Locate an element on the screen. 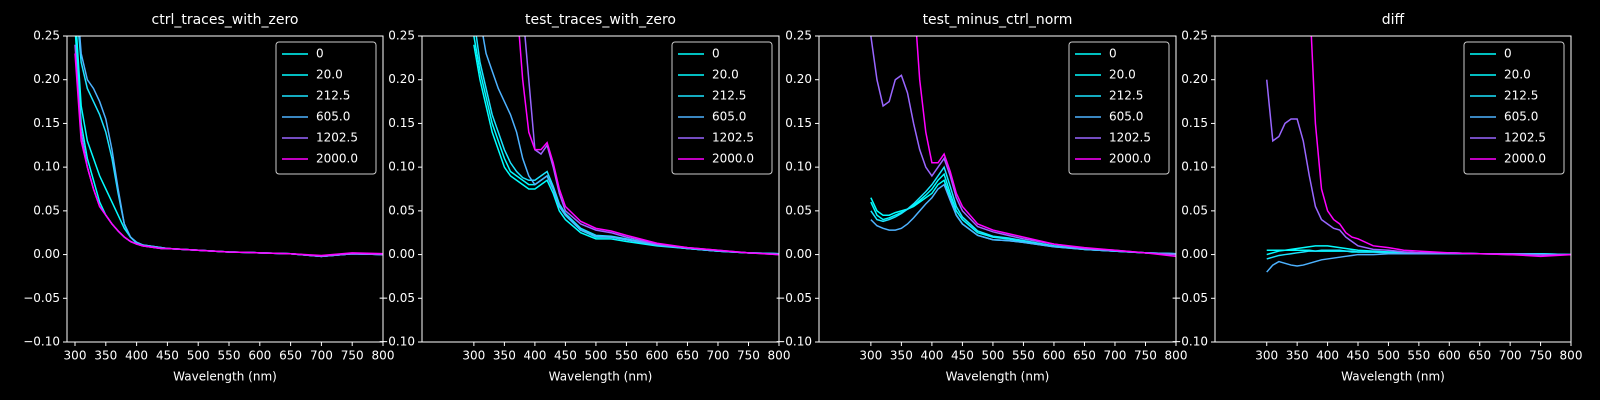  chart-title: ctrl_traces_with_zero is located at coordinates (225, 20).